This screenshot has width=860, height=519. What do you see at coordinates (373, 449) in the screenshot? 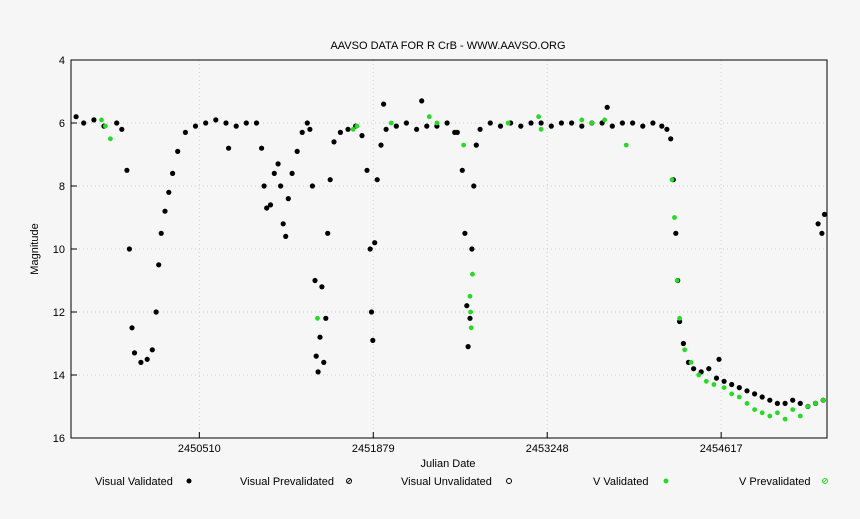
I see `x-tick-label: 2451879` at bounding box center [373, 449].